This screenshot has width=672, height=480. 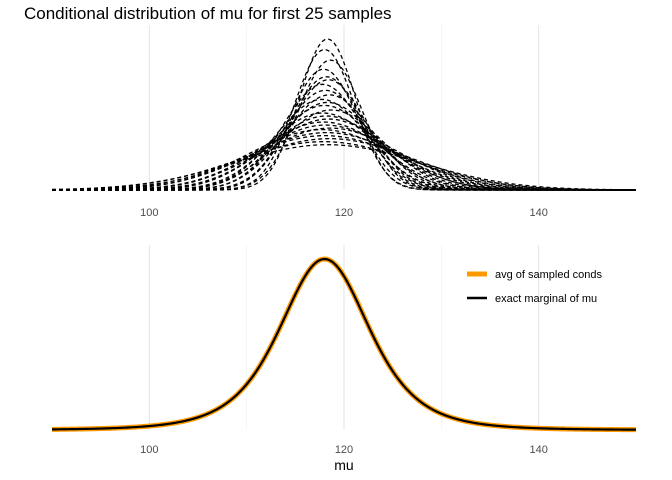 I want to click on legend-label-exact-marginal-of-mu: exact marginal of mu, so click(x=546, y=299).